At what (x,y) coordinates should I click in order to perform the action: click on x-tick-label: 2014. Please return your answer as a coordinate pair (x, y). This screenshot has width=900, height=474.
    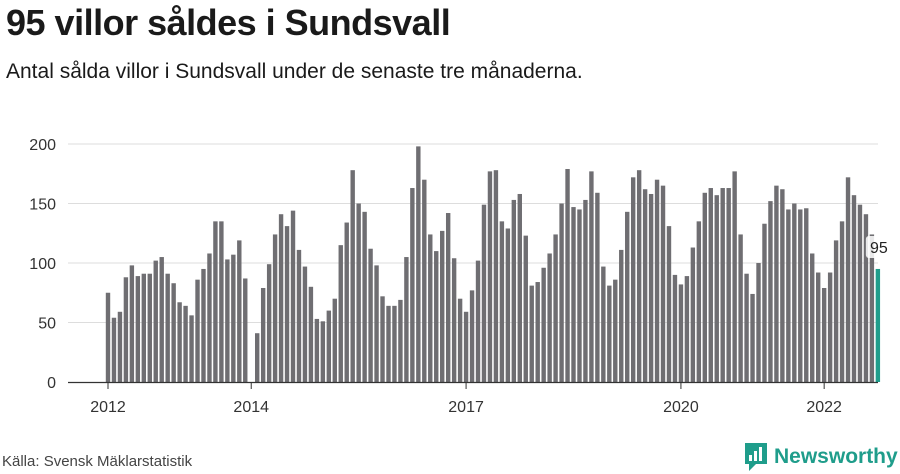
    Looking at the image, I should click on (251, 407).